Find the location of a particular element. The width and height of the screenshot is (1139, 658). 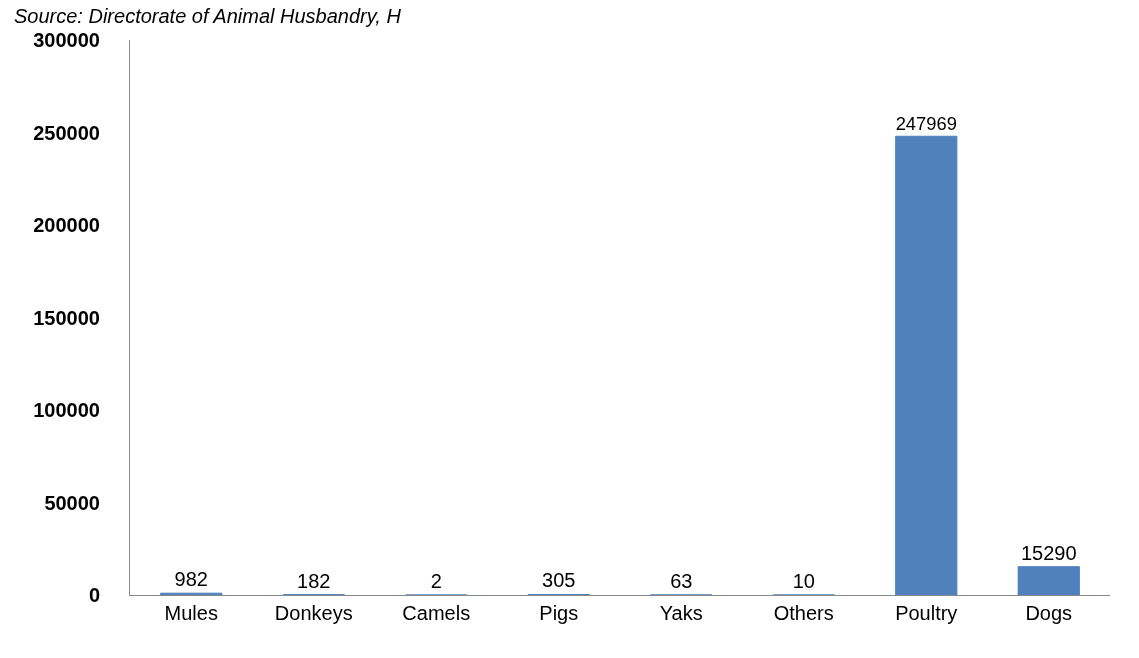

y-tick-label: 50000 is located at coordinates (72, 502).